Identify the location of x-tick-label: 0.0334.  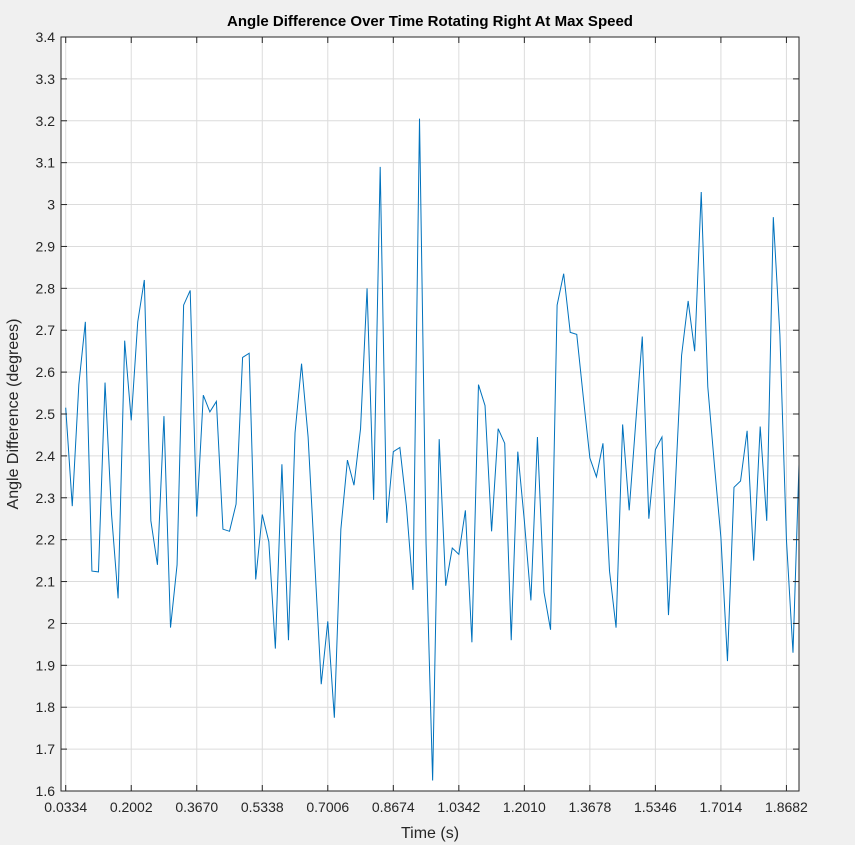
(65, 807).